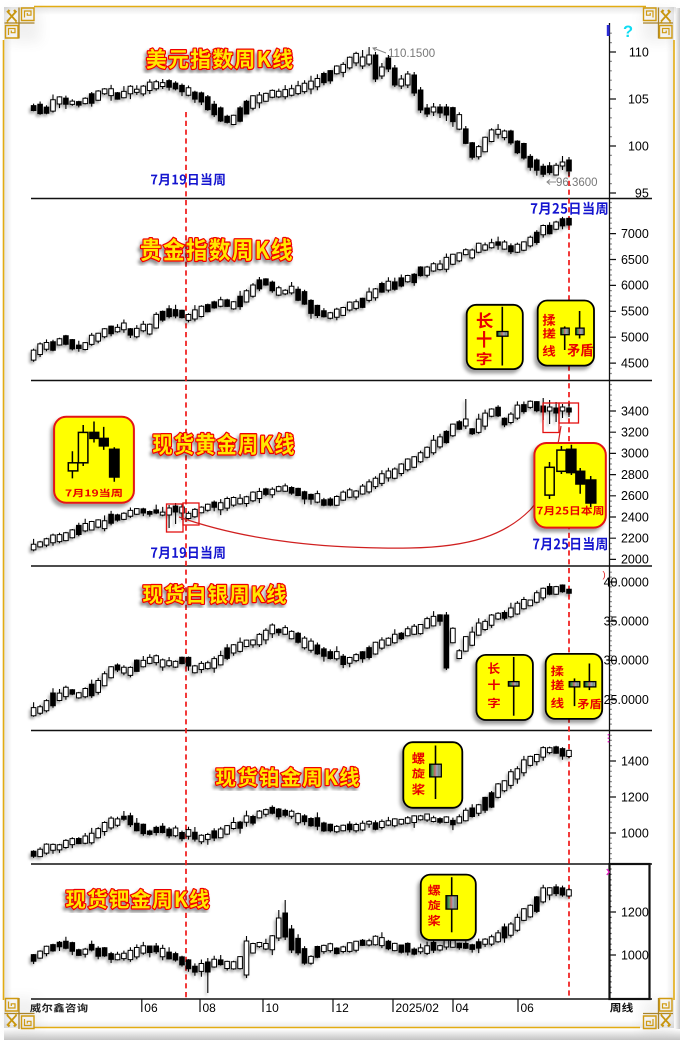 This screenshot has width=680, height=1040. What do you see at coordinates (418, 1008) in the screenshot?
I see `svg-text: 2025/02` at bounding box center [418, 1008].